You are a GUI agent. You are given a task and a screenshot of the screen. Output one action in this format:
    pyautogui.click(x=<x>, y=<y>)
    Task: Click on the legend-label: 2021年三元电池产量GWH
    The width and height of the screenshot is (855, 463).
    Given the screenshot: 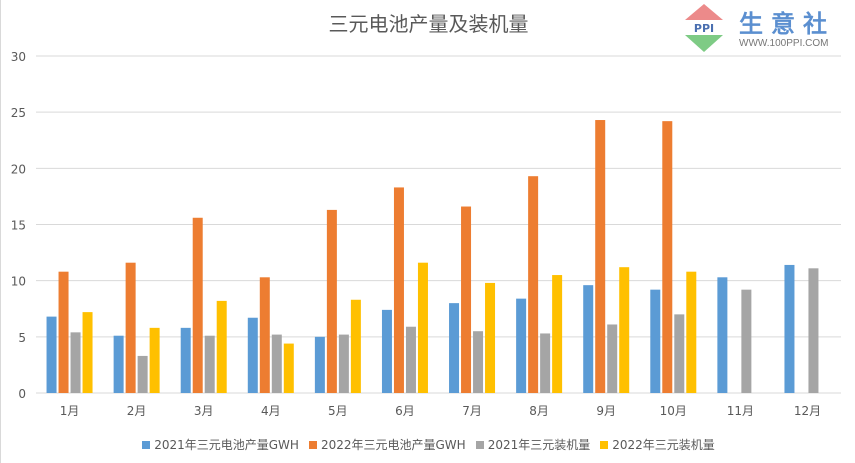 What is the action you would take?
    pyautogui.click(x=226, y=445)
    